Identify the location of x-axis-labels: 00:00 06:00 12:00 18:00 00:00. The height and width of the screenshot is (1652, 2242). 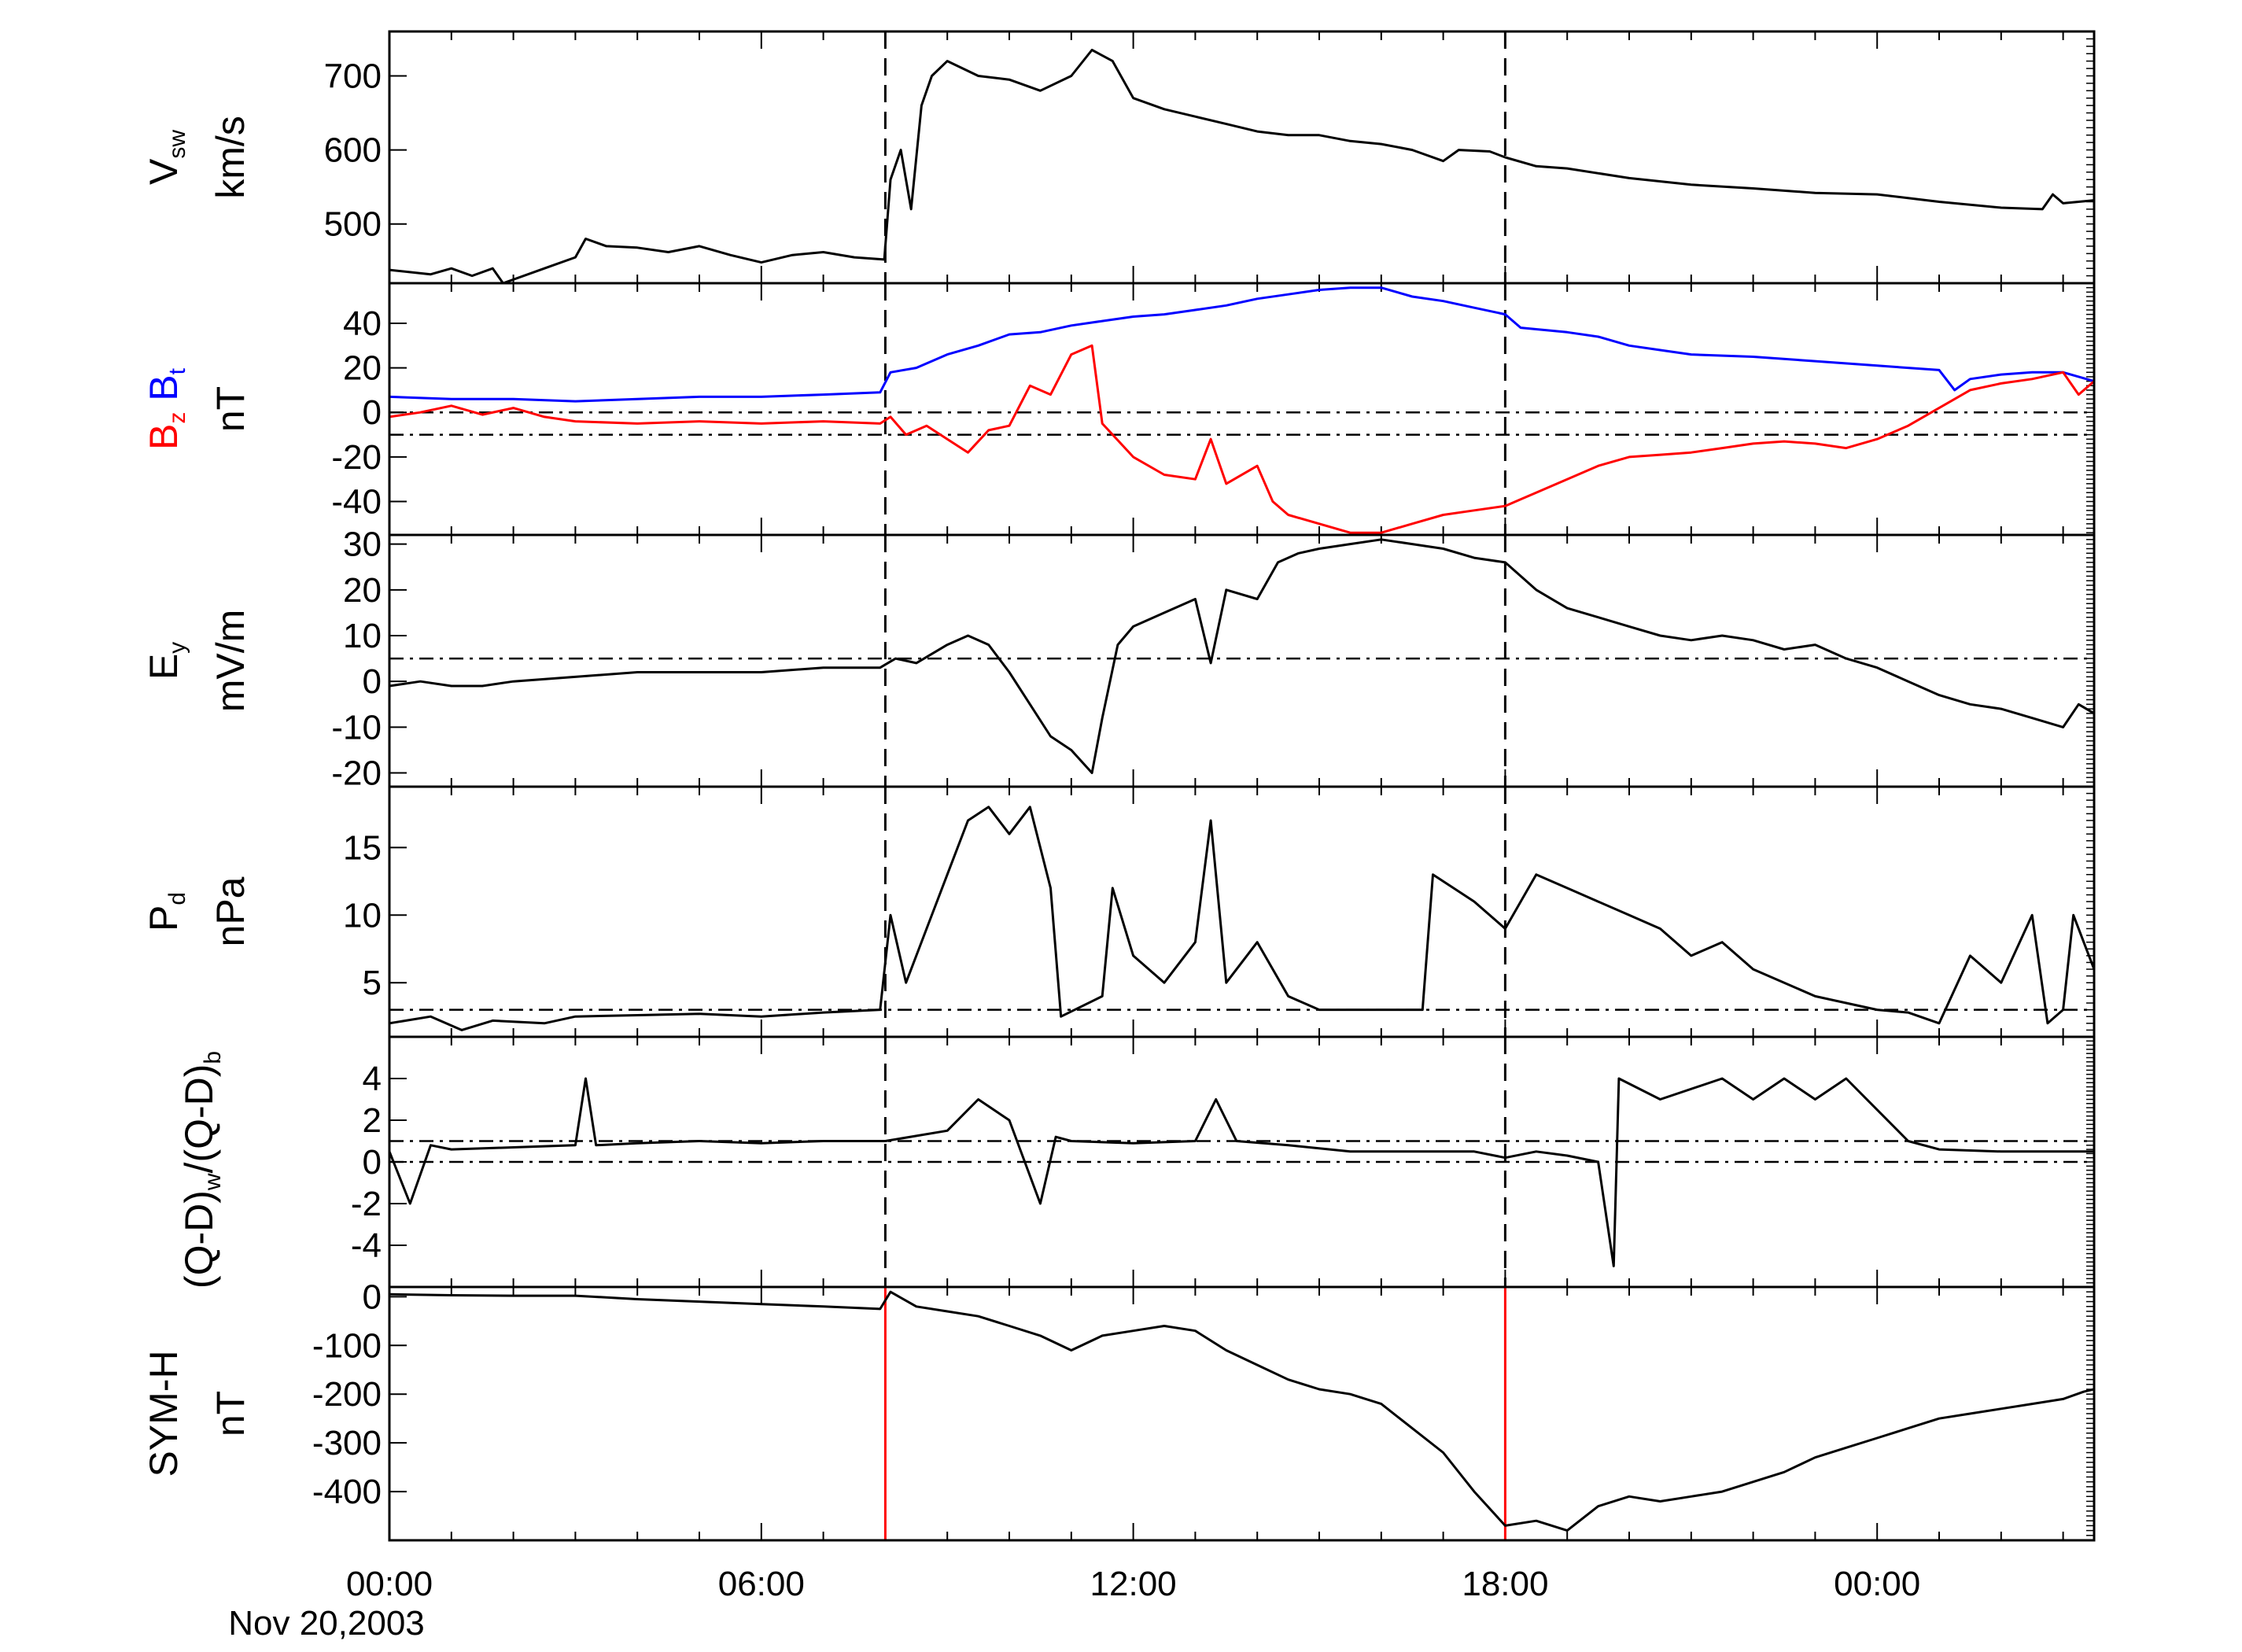
(1133, 1584).